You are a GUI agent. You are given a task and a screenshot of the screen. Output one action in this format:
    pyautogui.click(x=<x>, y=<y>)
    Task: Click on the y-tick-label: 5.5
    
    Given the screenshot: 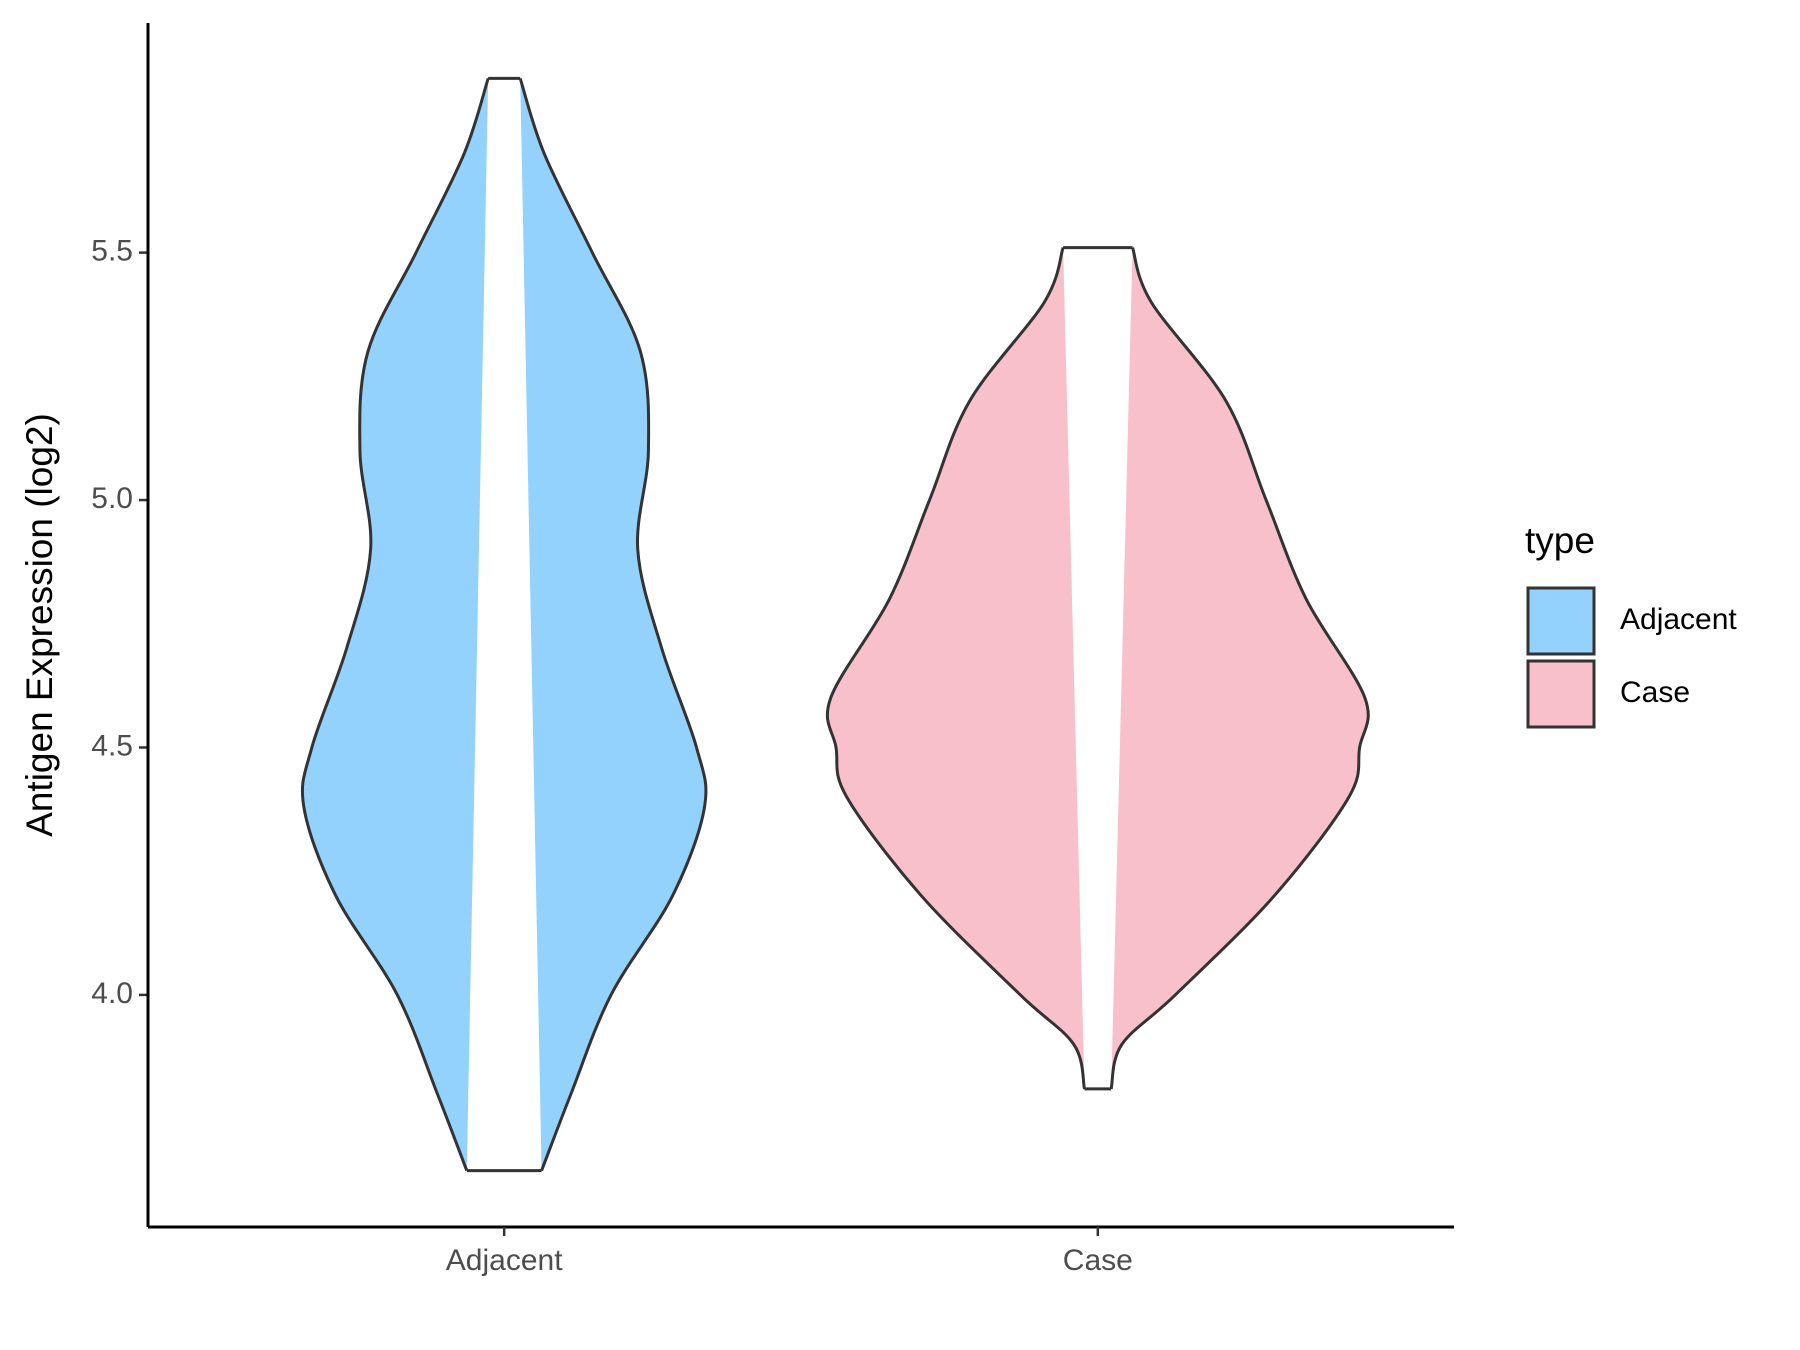 What is the action you would take?
    pyautogui.click(x=112, y=251)
    